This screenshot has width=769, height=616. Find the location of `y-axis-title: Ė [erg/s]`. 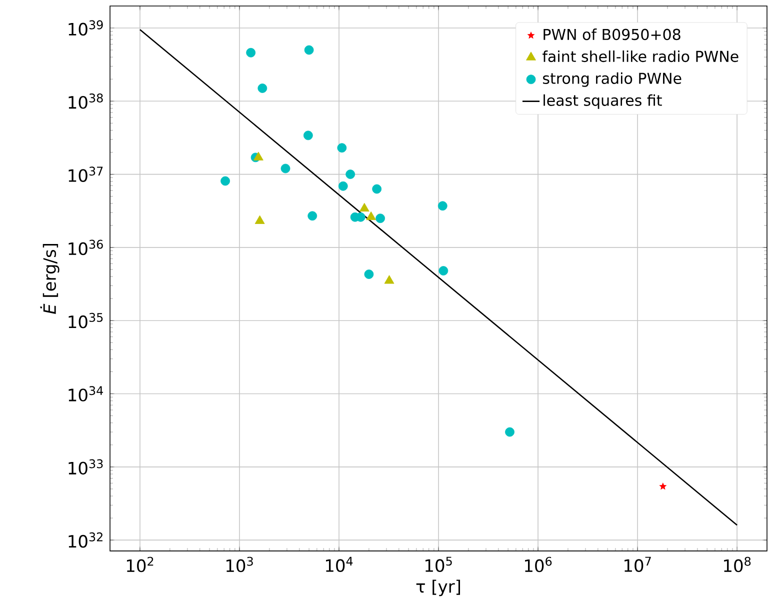

y-axis-title: Ė [erg/s] is located at coordinates (50, 279).